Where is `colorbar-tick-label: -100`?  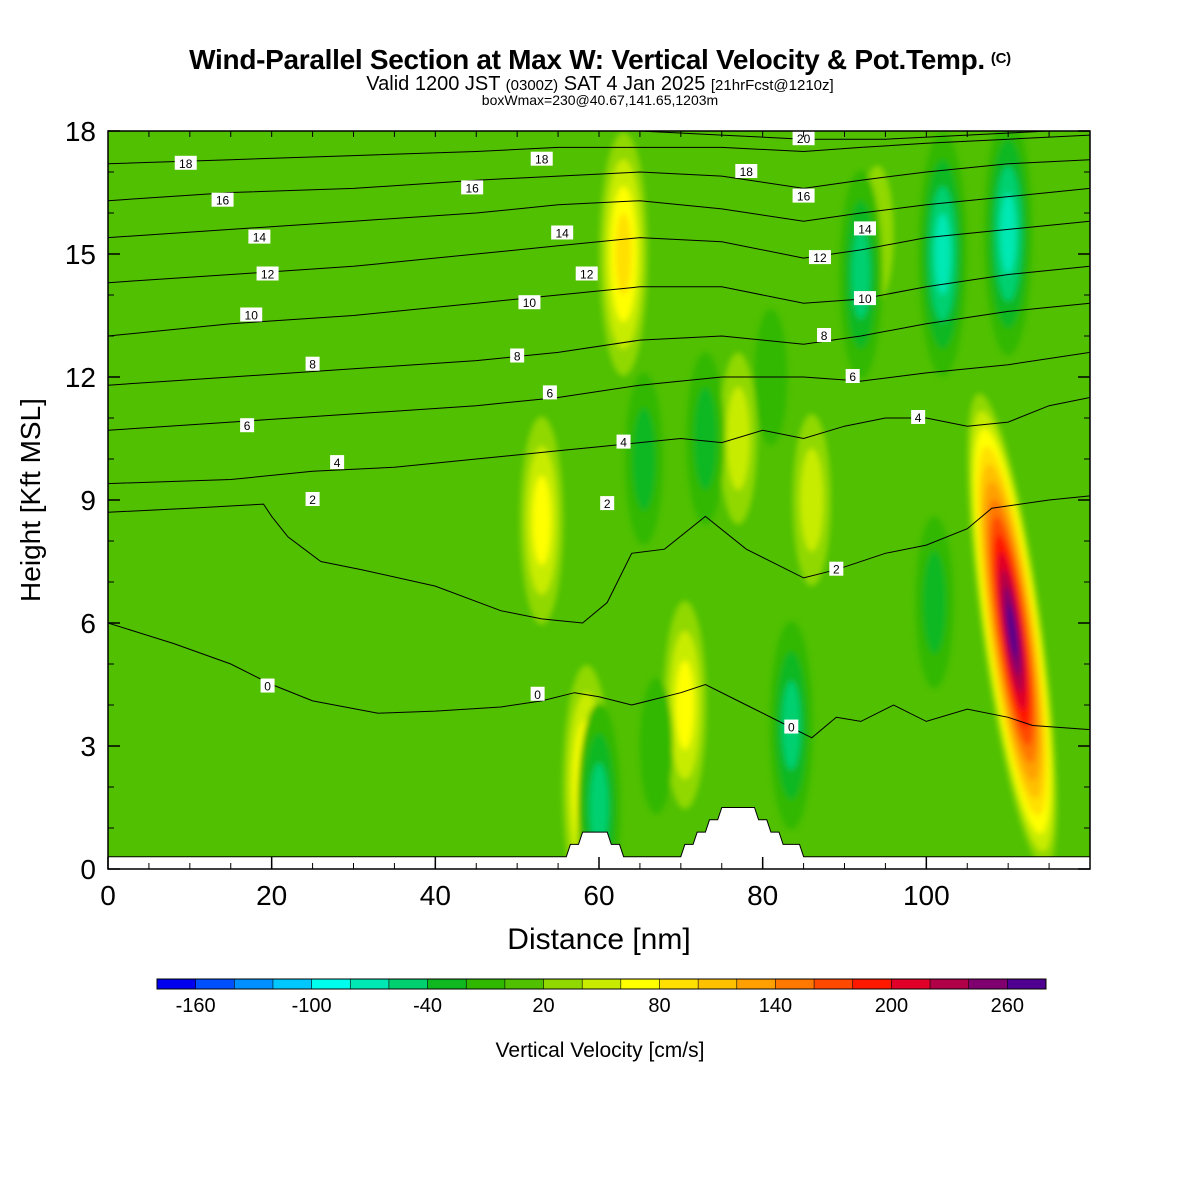
colorbar-tick-label: -100 is located at coordinates (312, 1006).